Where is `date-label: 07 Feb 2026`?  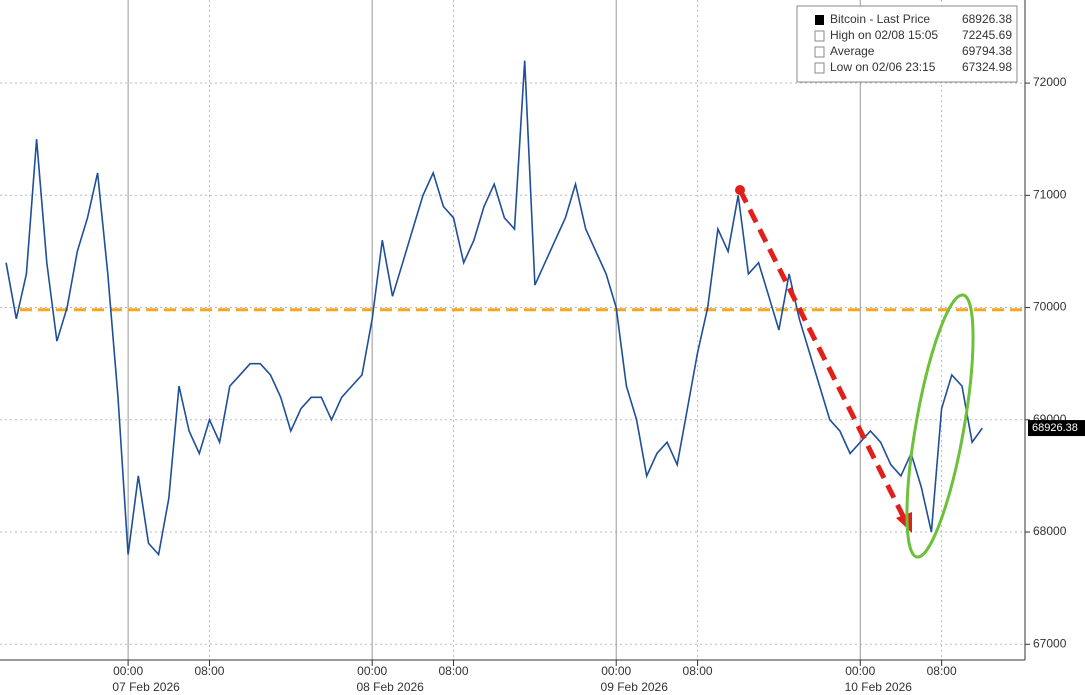 date-label: 07 Feb 2026 is located at coordinates (146, 687).